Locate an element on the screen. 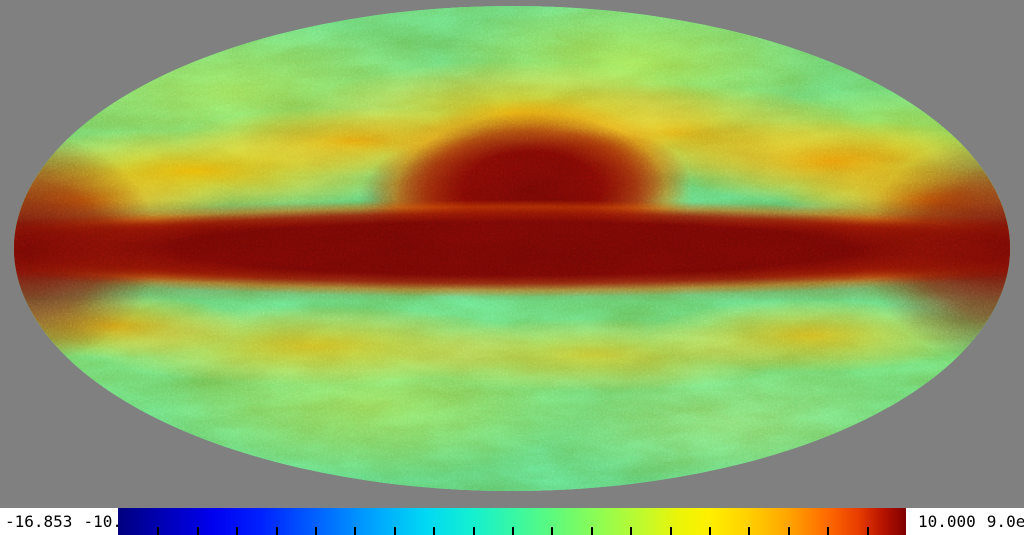  colorbar-min-label: -16.853 is located at coordinates (39, 521).